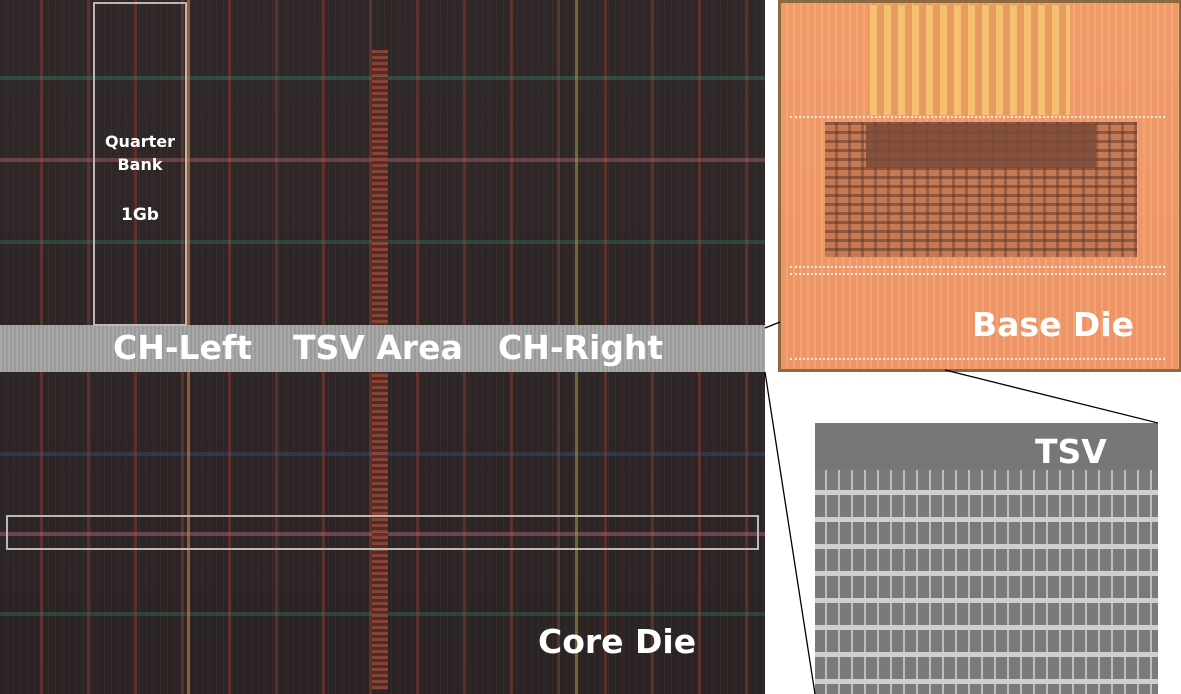 The width and height of the screenshot is (1181, 694). I want to click on ch-left-label: CH-Left, so click(183, 347).